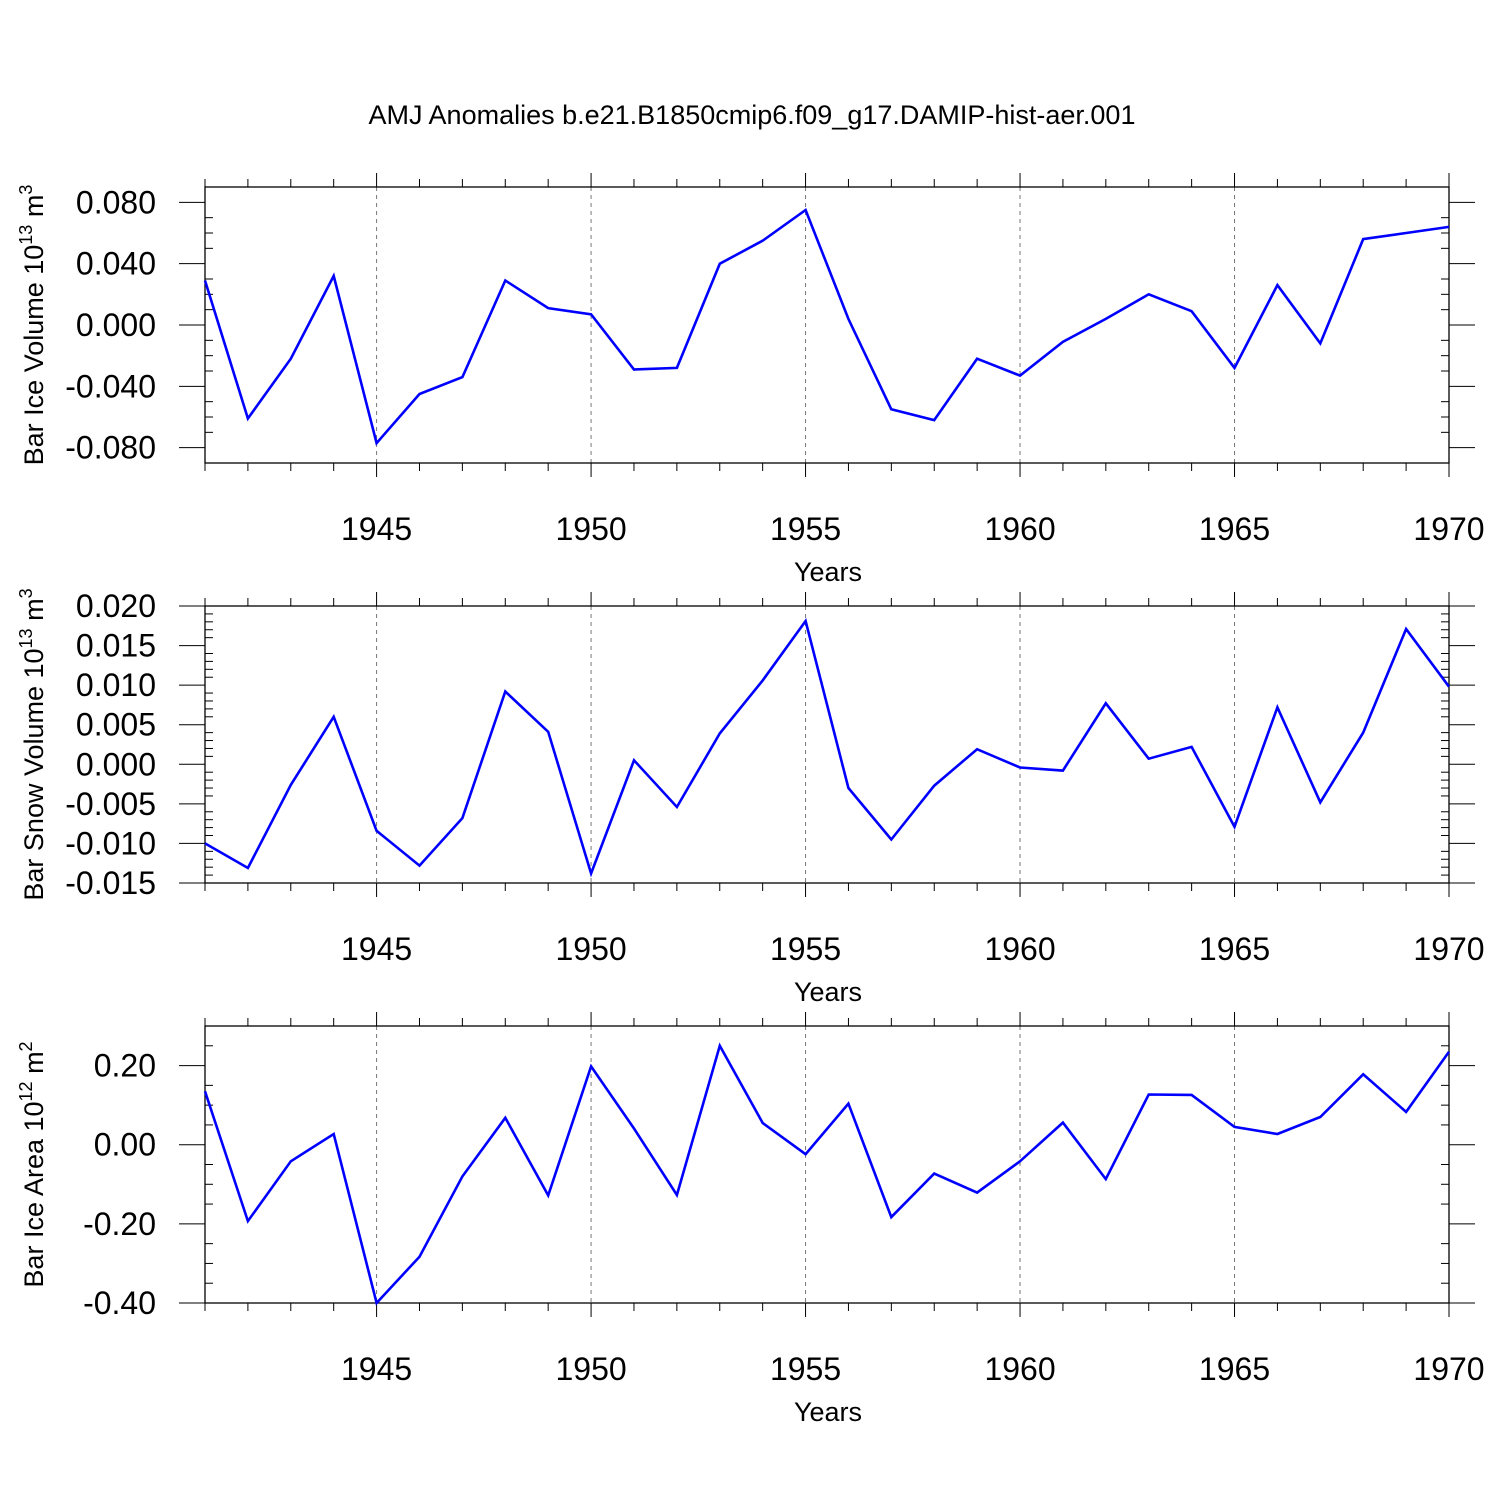 This screenshot has height=1500, width=1500. I want to click on y-axis-label-superscript: 2, so click(26, 1046).